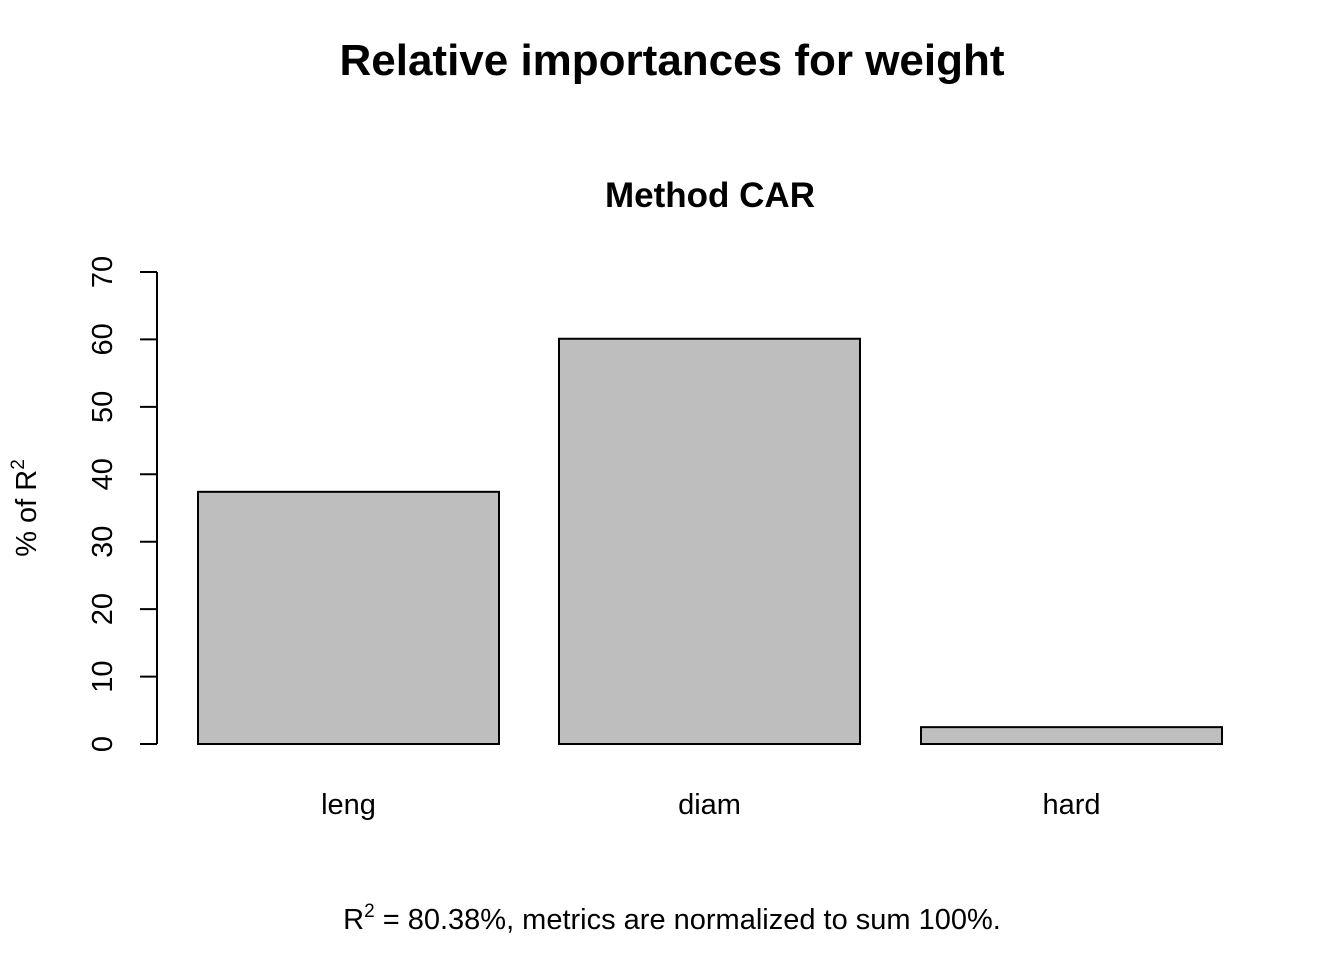 The height and width of the screenshot is (960, 1344). I want to click on y-tick-label-60: 60, so click(103, 339).